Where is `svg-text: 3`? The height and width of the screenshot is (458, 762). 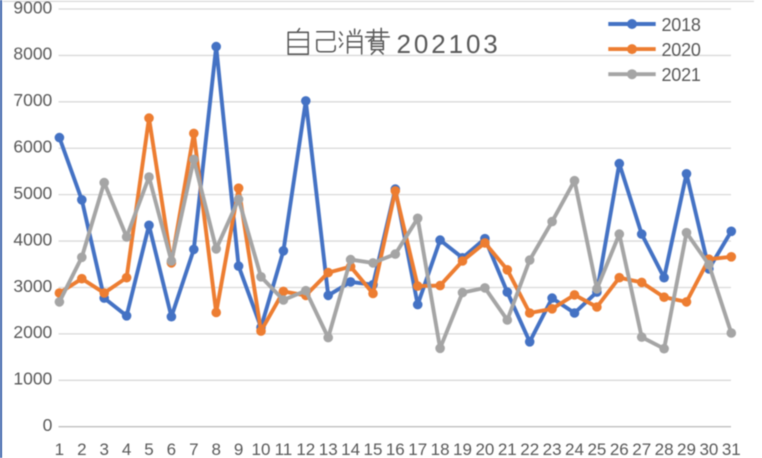
svg-text: 3 is located at coordinates (103, 449).